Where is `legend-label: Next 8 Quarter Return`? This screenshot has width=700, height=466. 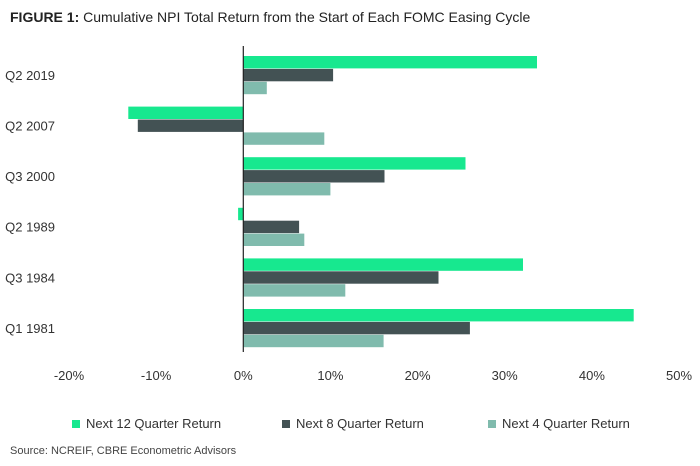
legend-label: Next 8 Quarter Return is located at coordinates (360, 423).